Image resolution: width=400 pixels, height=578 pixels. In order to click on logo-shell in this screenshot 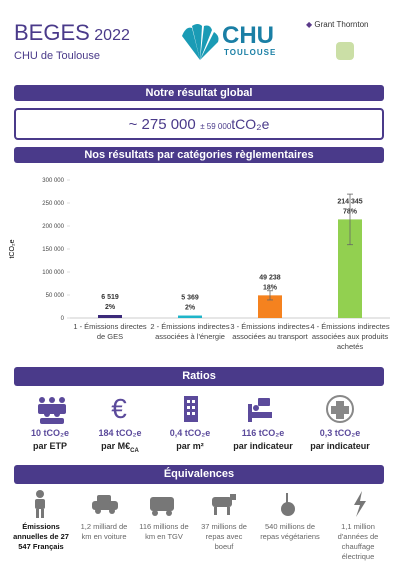, I will do `click(200, 42)`.